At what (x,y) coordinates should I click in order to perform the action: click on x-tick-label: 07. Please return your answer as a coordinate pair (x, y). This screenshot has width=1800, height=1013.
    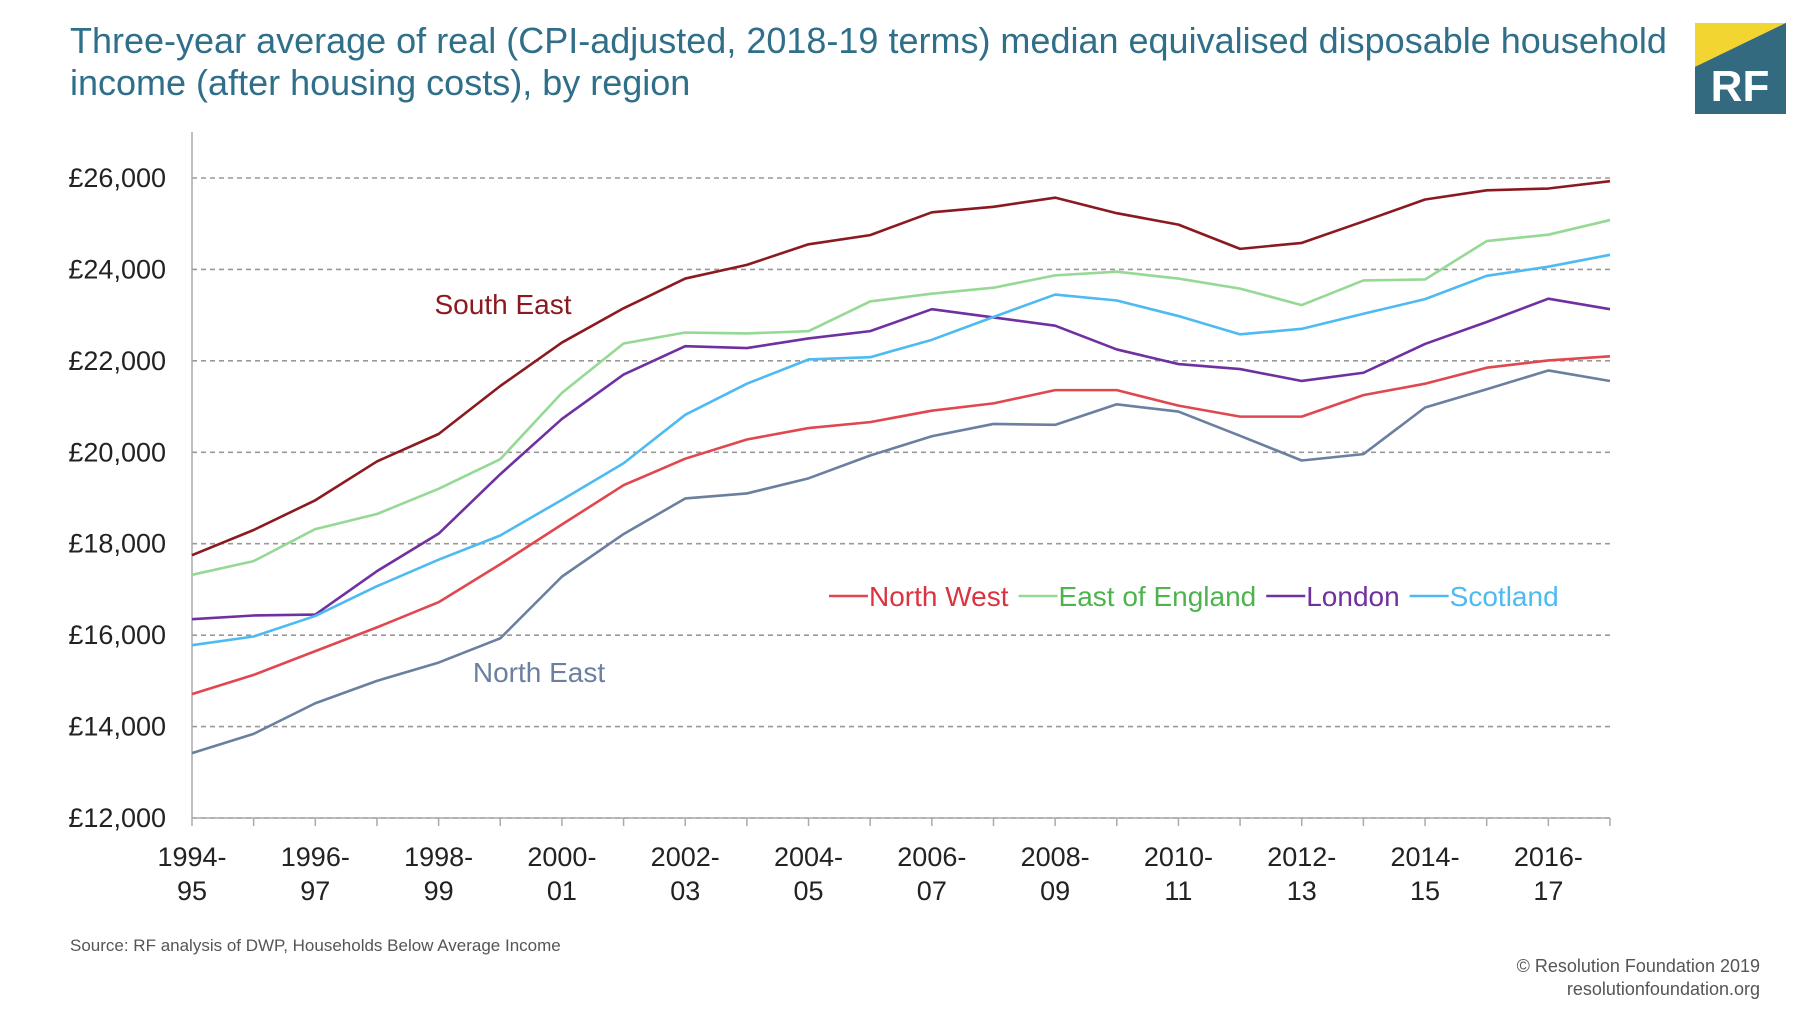
    Looking at the image, I should click on (932, 891).